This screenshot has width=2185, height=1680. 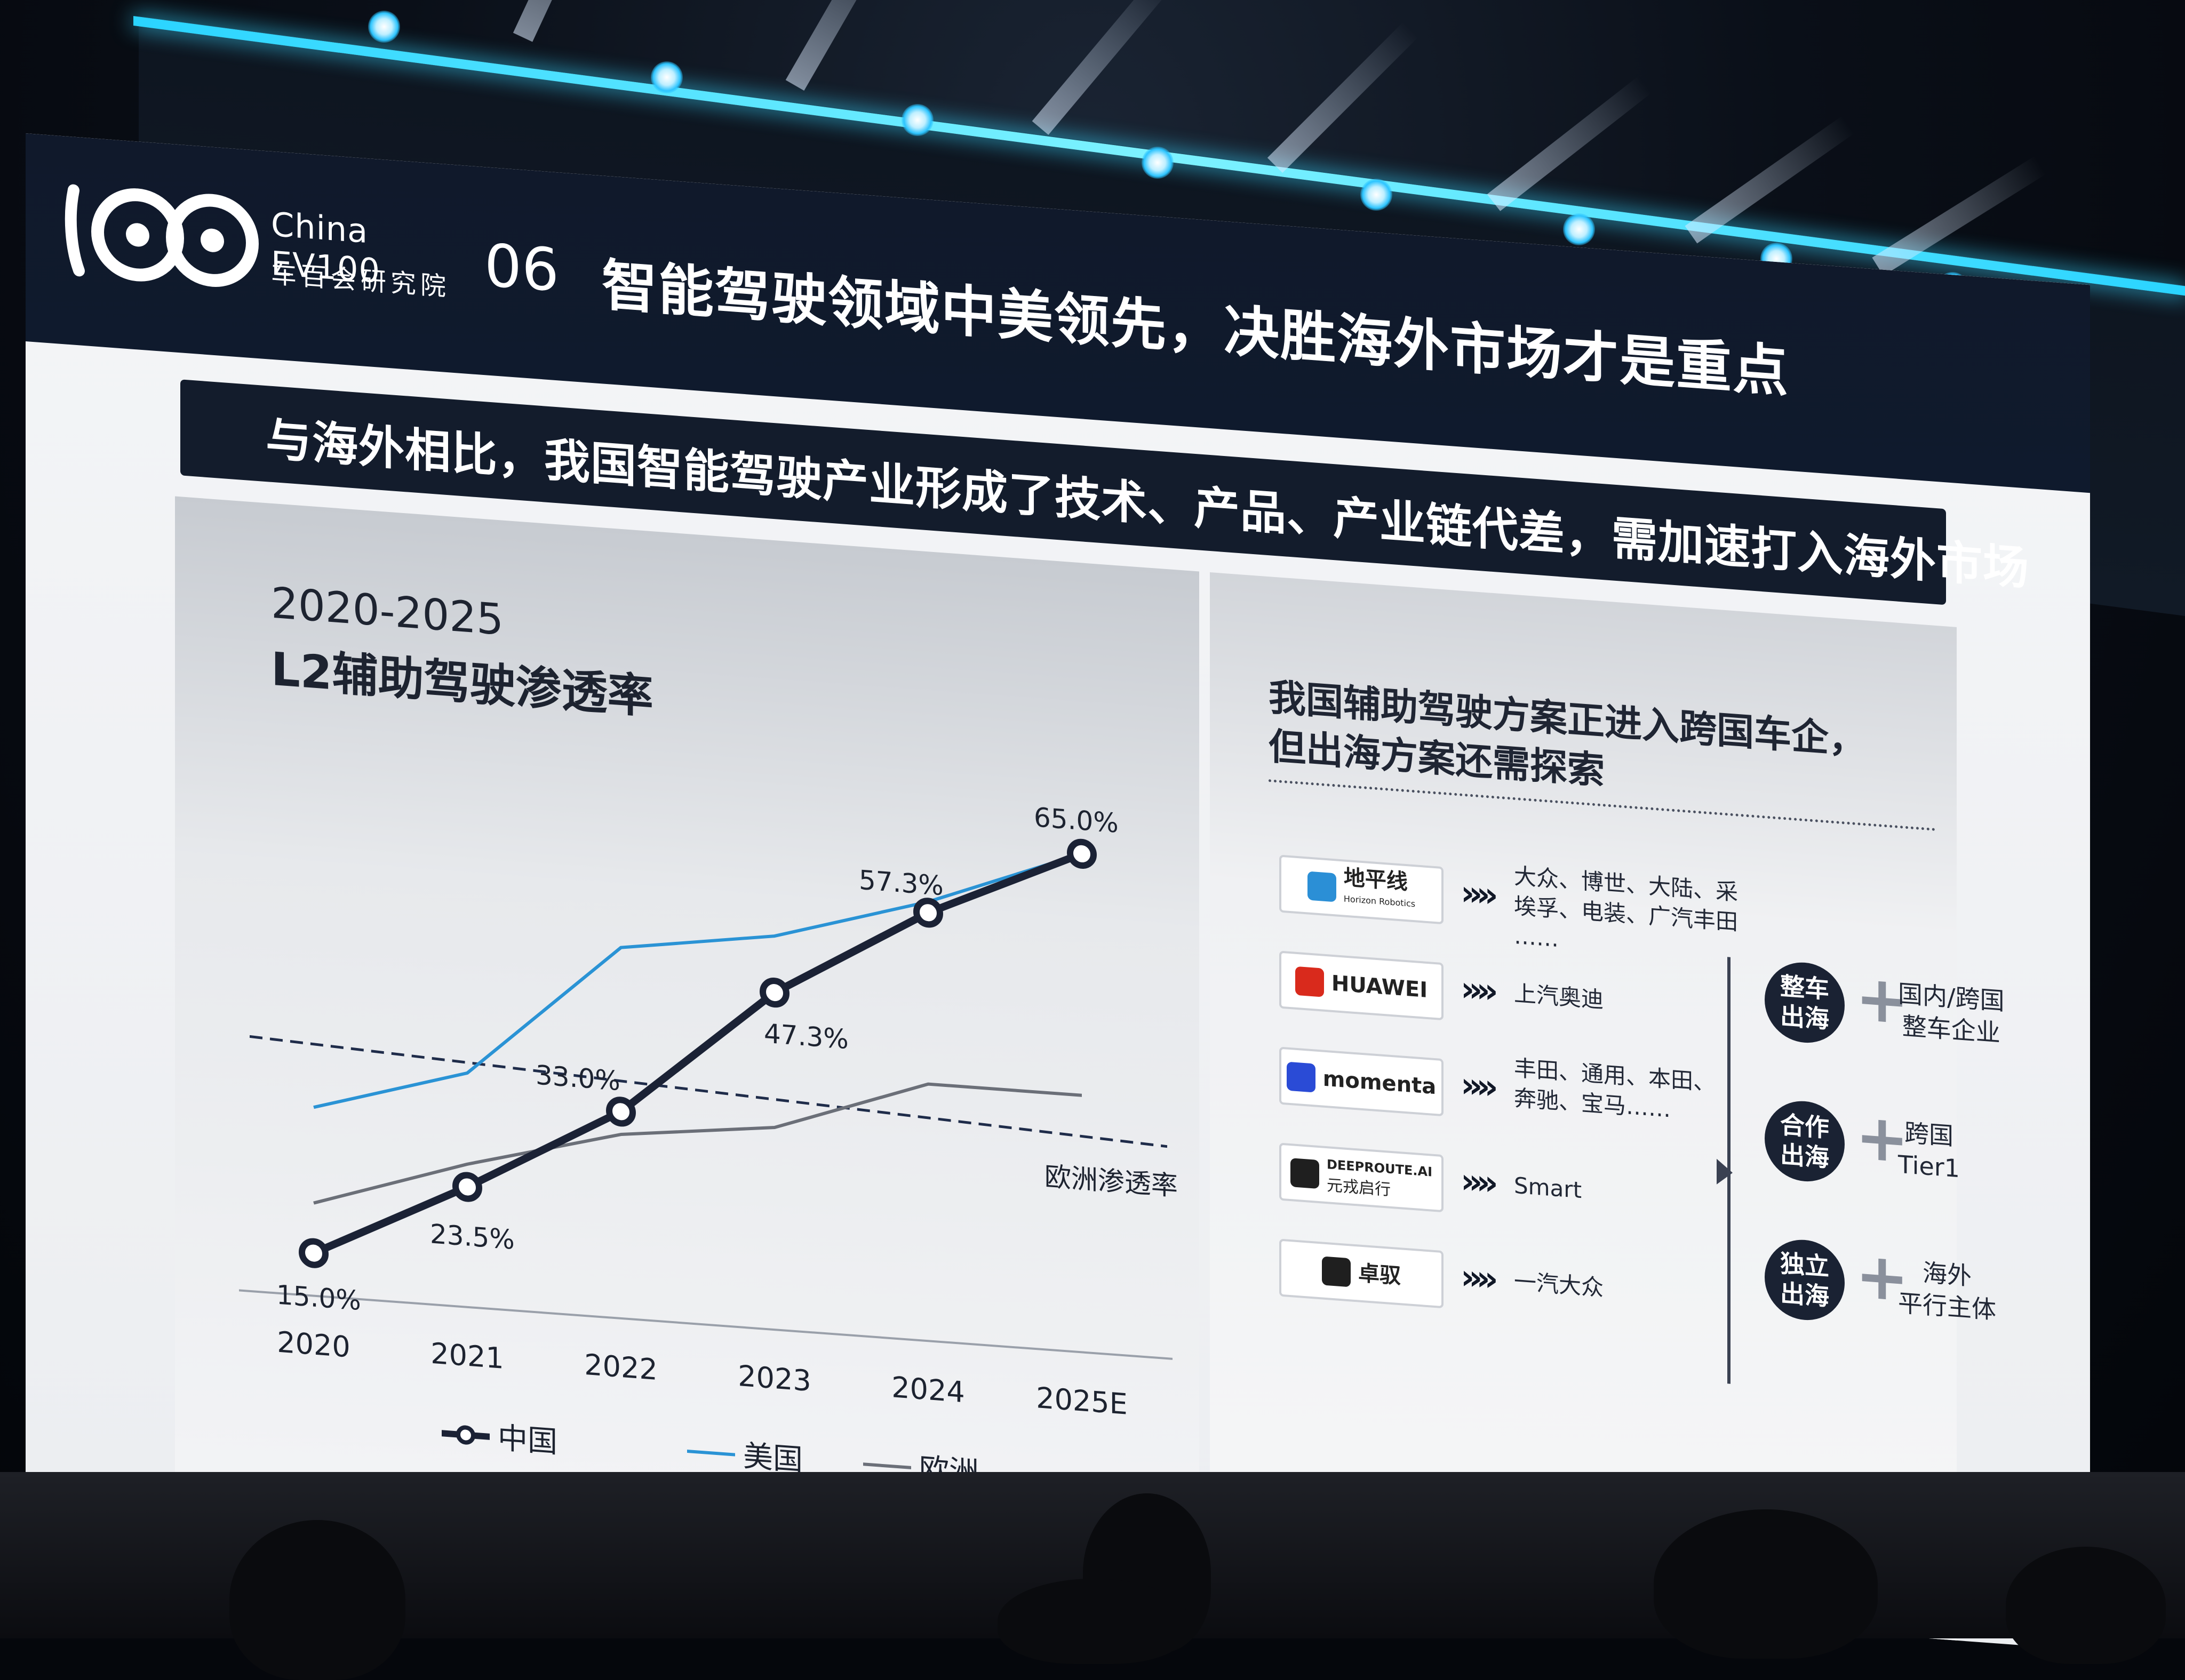 I want to click on mode-circle-text: 合作, so click(x=1804, y=1126).